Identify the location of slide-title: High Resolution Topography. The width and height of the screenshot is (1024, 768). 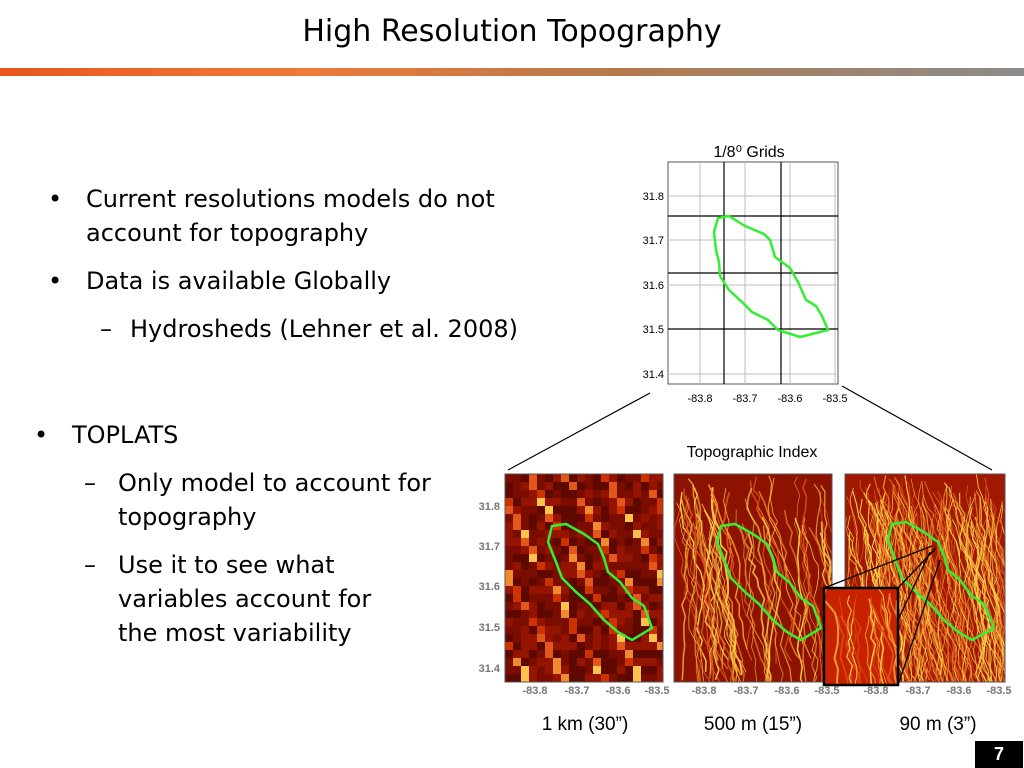
(512, 31).